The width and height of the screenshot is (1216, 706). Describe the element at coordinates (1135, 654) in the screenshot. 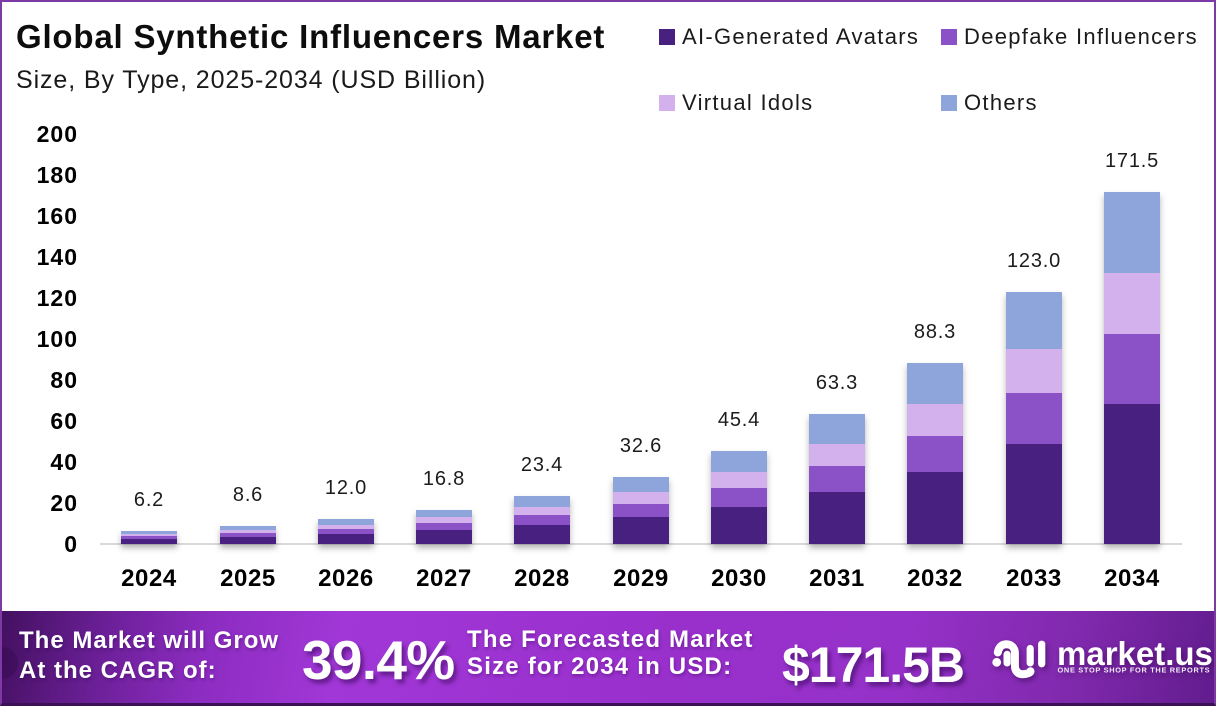

I see `svg-text: market.us` at that location.